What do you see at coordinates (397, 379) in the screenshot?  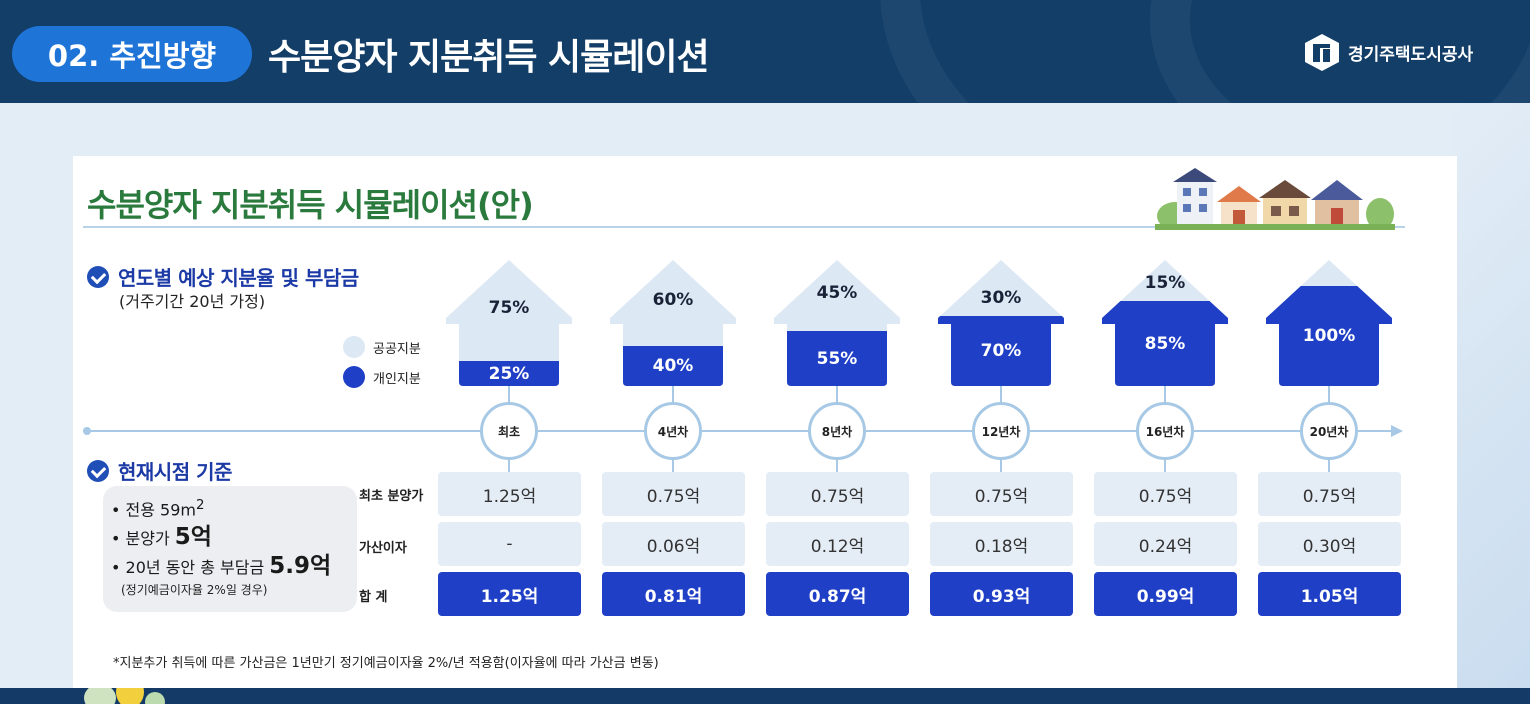 I see `legend-private-label: 개인지분` at bounding box center [397, 379].